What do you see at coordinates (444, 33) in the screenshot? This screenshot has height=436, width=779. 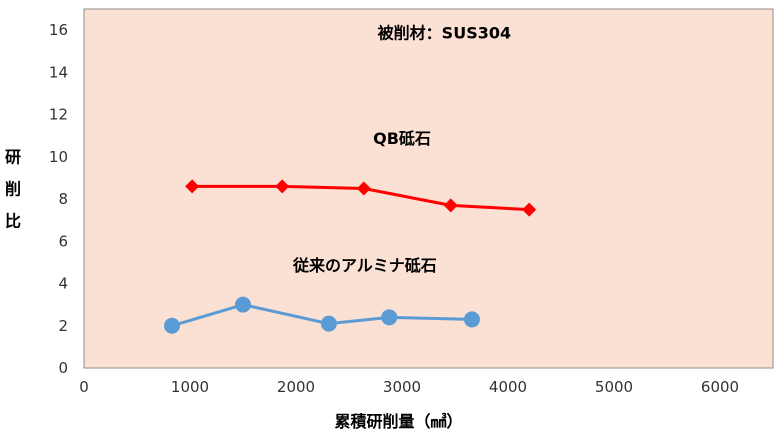 I see `material-annotation: 被削材：SUS304` at bounding box center [444, 33].